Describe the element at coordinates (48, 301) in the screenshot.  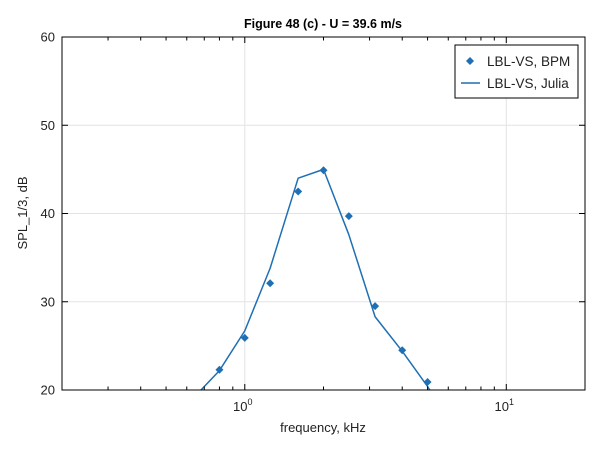
I see `y-tick-label: 30` at that location.